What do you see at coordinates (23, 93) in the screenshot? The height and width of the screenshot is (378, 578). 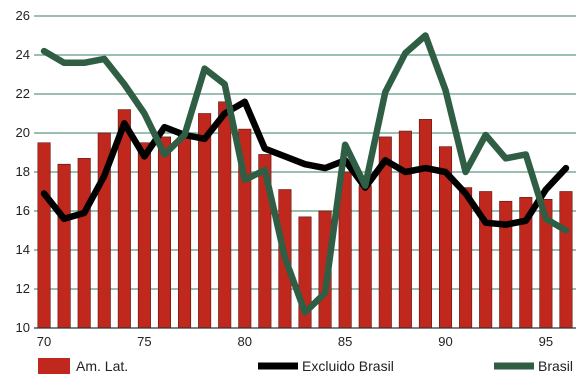 I see `y-tick-label: 22` at bounding box center [23, 93].